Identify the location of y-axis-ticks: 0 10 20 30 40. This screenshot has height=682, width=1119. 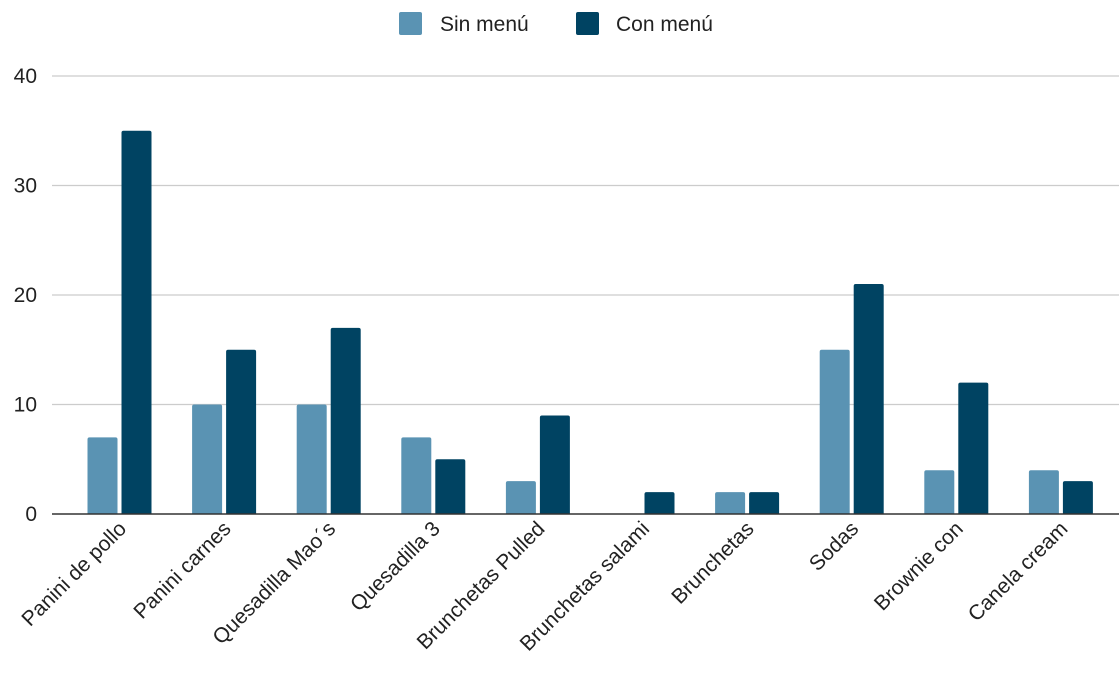
(25, 295).